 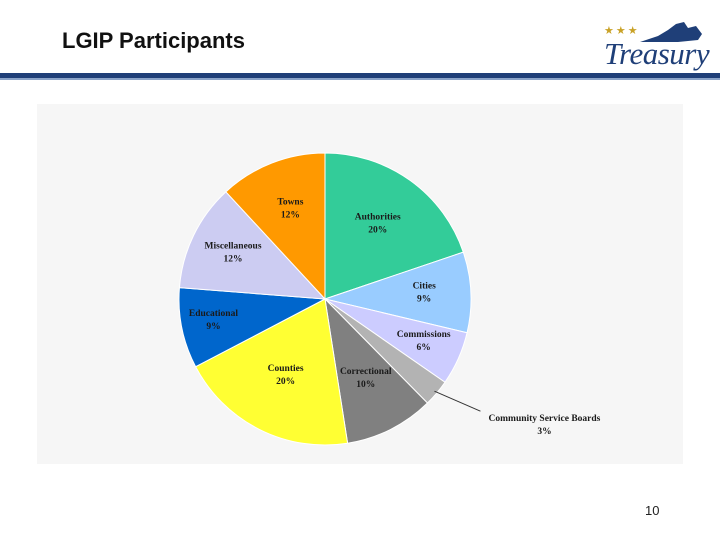 What do you see at coordinates (233, 259) in the screenshot?
I see `slice-value-miscellaneous: 12%` at bounding box center [233, 259].